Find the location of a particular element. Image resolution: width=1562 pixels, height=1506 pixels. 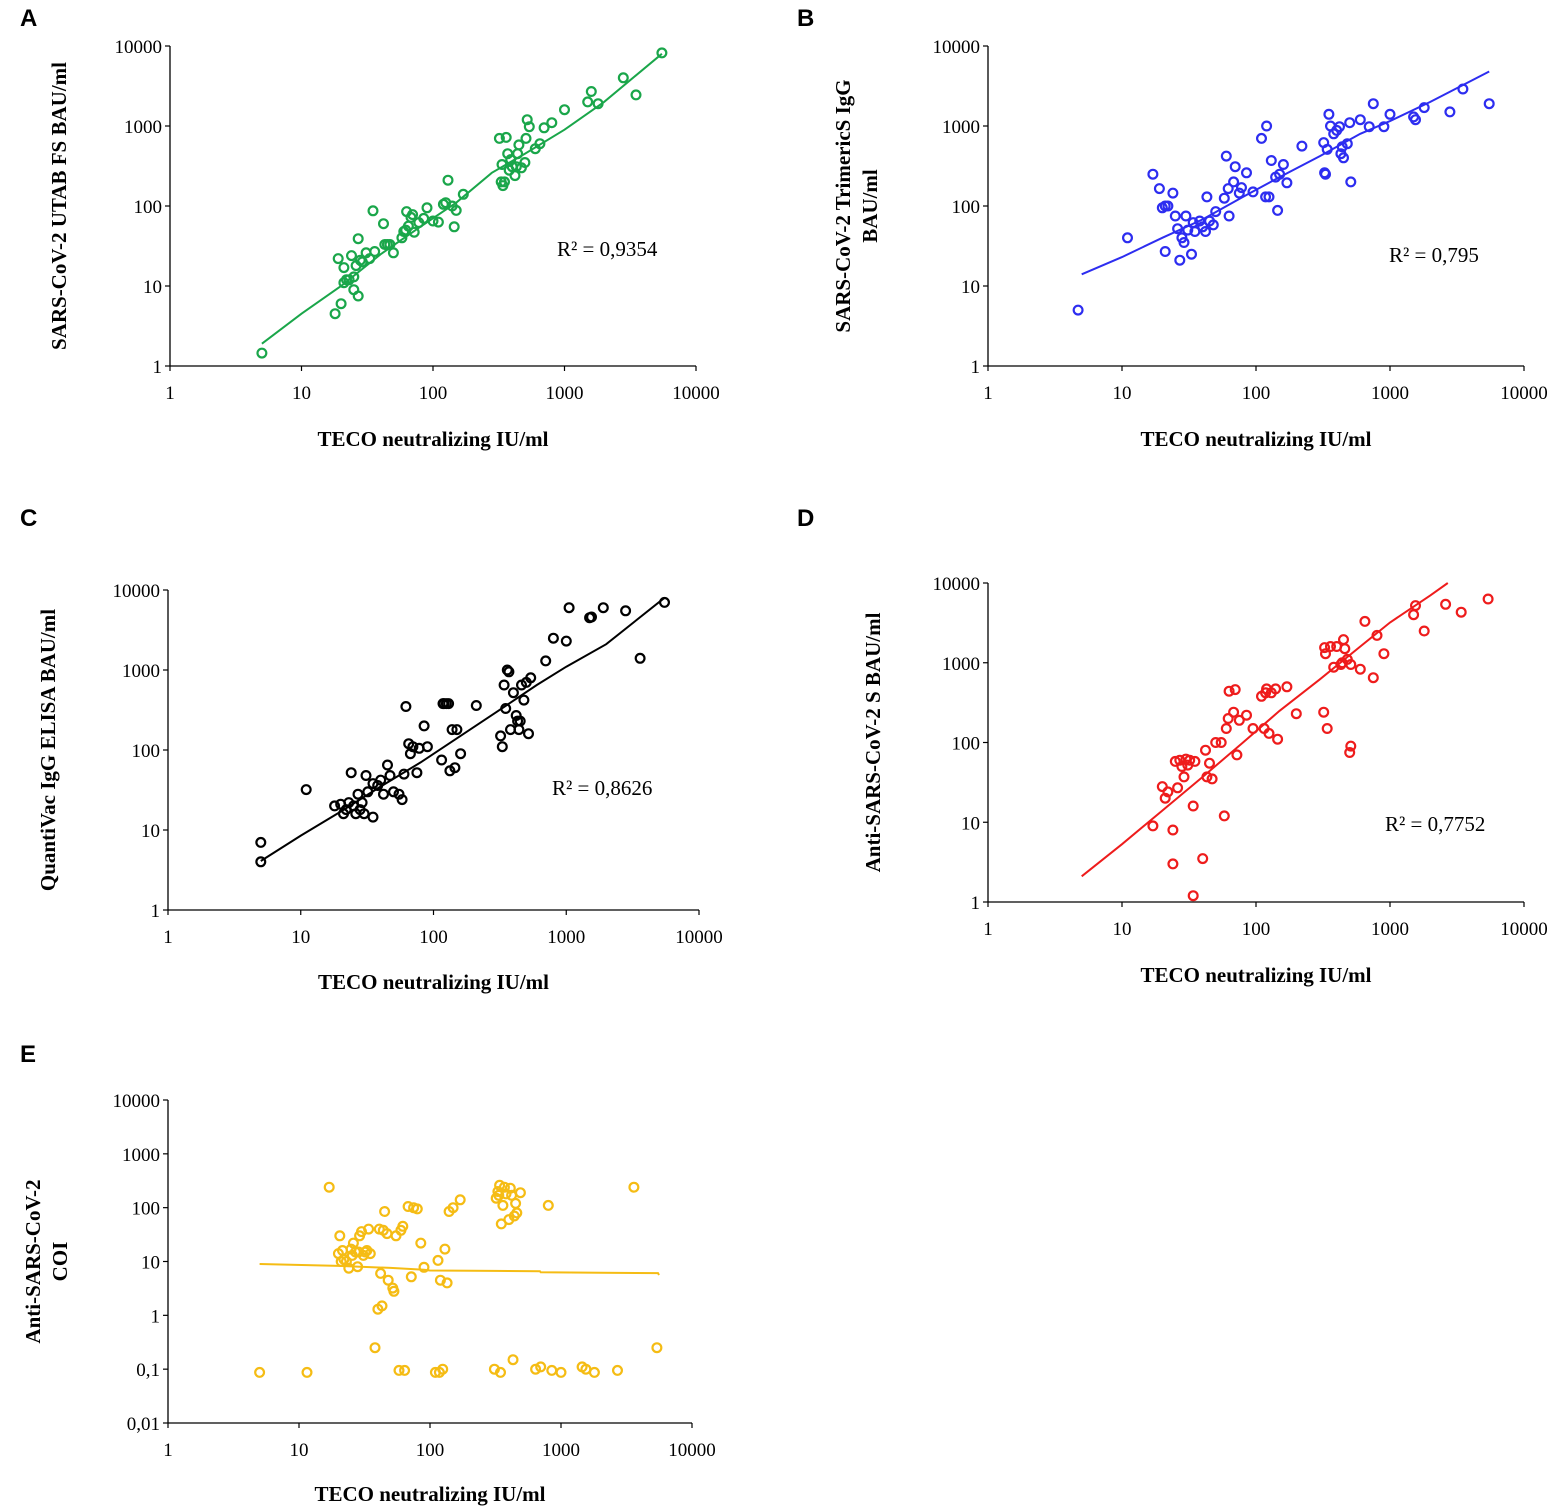

y-axis-label-line: BAU/ml is located at coordinates (870, 206).